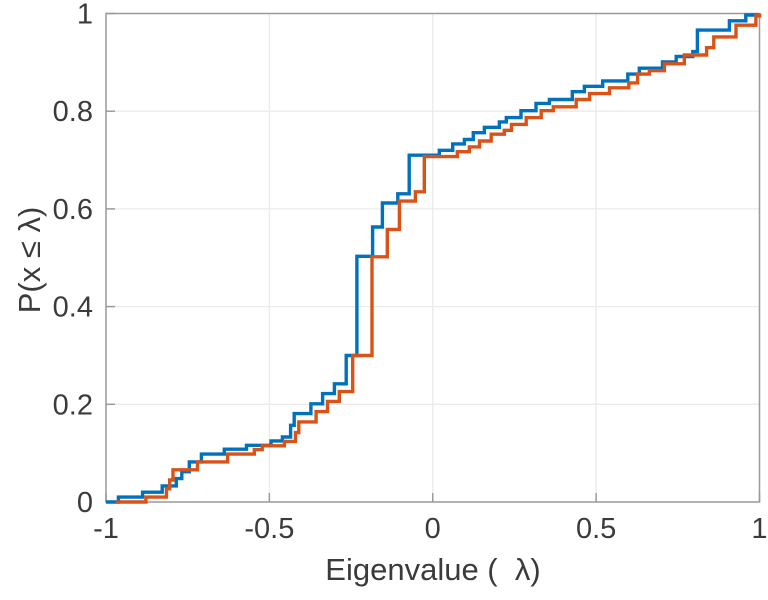 The image size is (768, 600). Describe the element at coordinates (73, 405) in the screenshot. I see `y-tick-label: 0.2` at that location.